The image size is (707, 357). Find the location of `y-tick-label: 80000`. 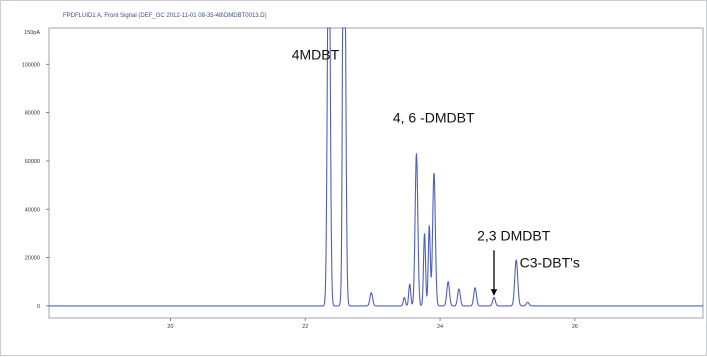

y-tick-label: 80000 is located at coordinates (32, 114).